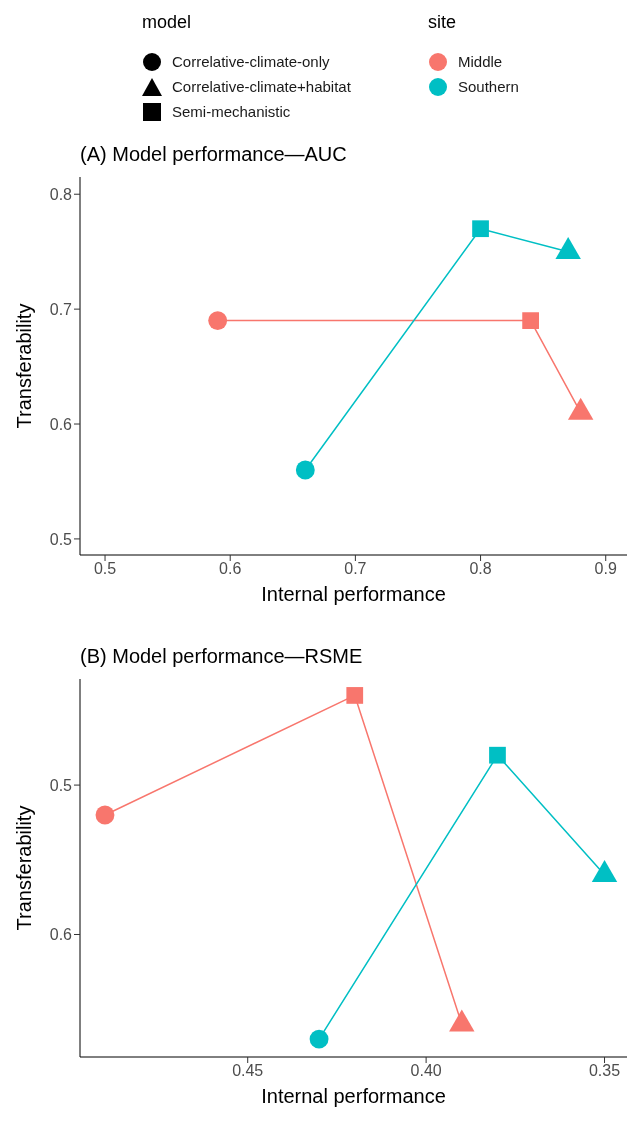 This screenshot has width=635, height=1132. I want to click on x-tick-label: 0.35, so click(604, 1071).